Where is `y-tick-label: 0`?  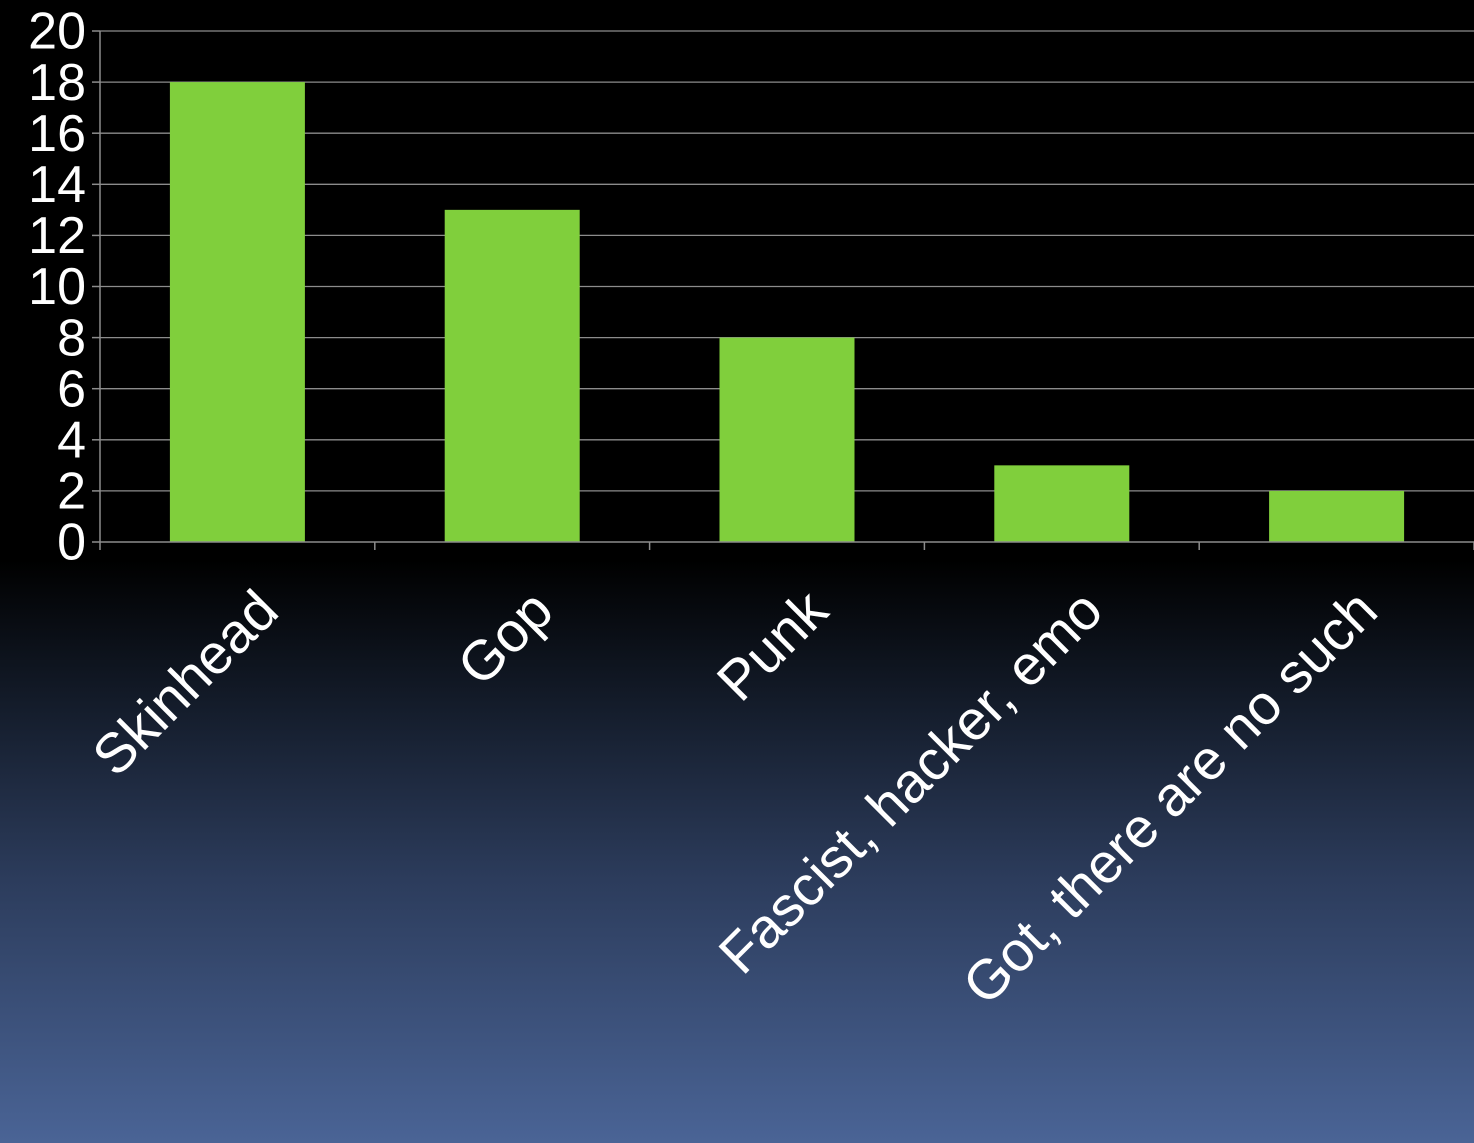
y-tick-label: 0 is located at coordinates (71, 543).